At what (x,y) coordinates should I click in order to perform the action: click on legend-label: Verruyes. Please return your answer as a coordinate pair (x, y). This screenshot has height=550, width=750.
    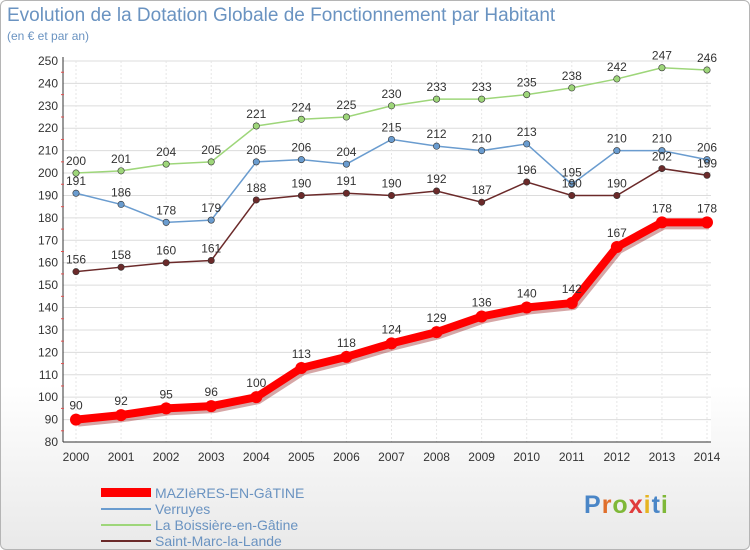
    Looking at the image, I should click on (183, 509).